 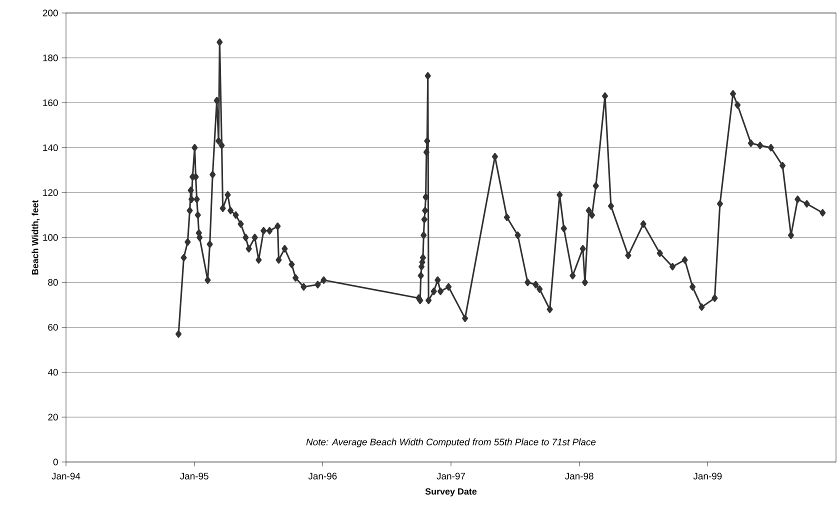 What do you see at coordinates (36, 237) in the screenshot?
I see `y-axis-title: Beach Width, feet` at bounding box center [36, 237].